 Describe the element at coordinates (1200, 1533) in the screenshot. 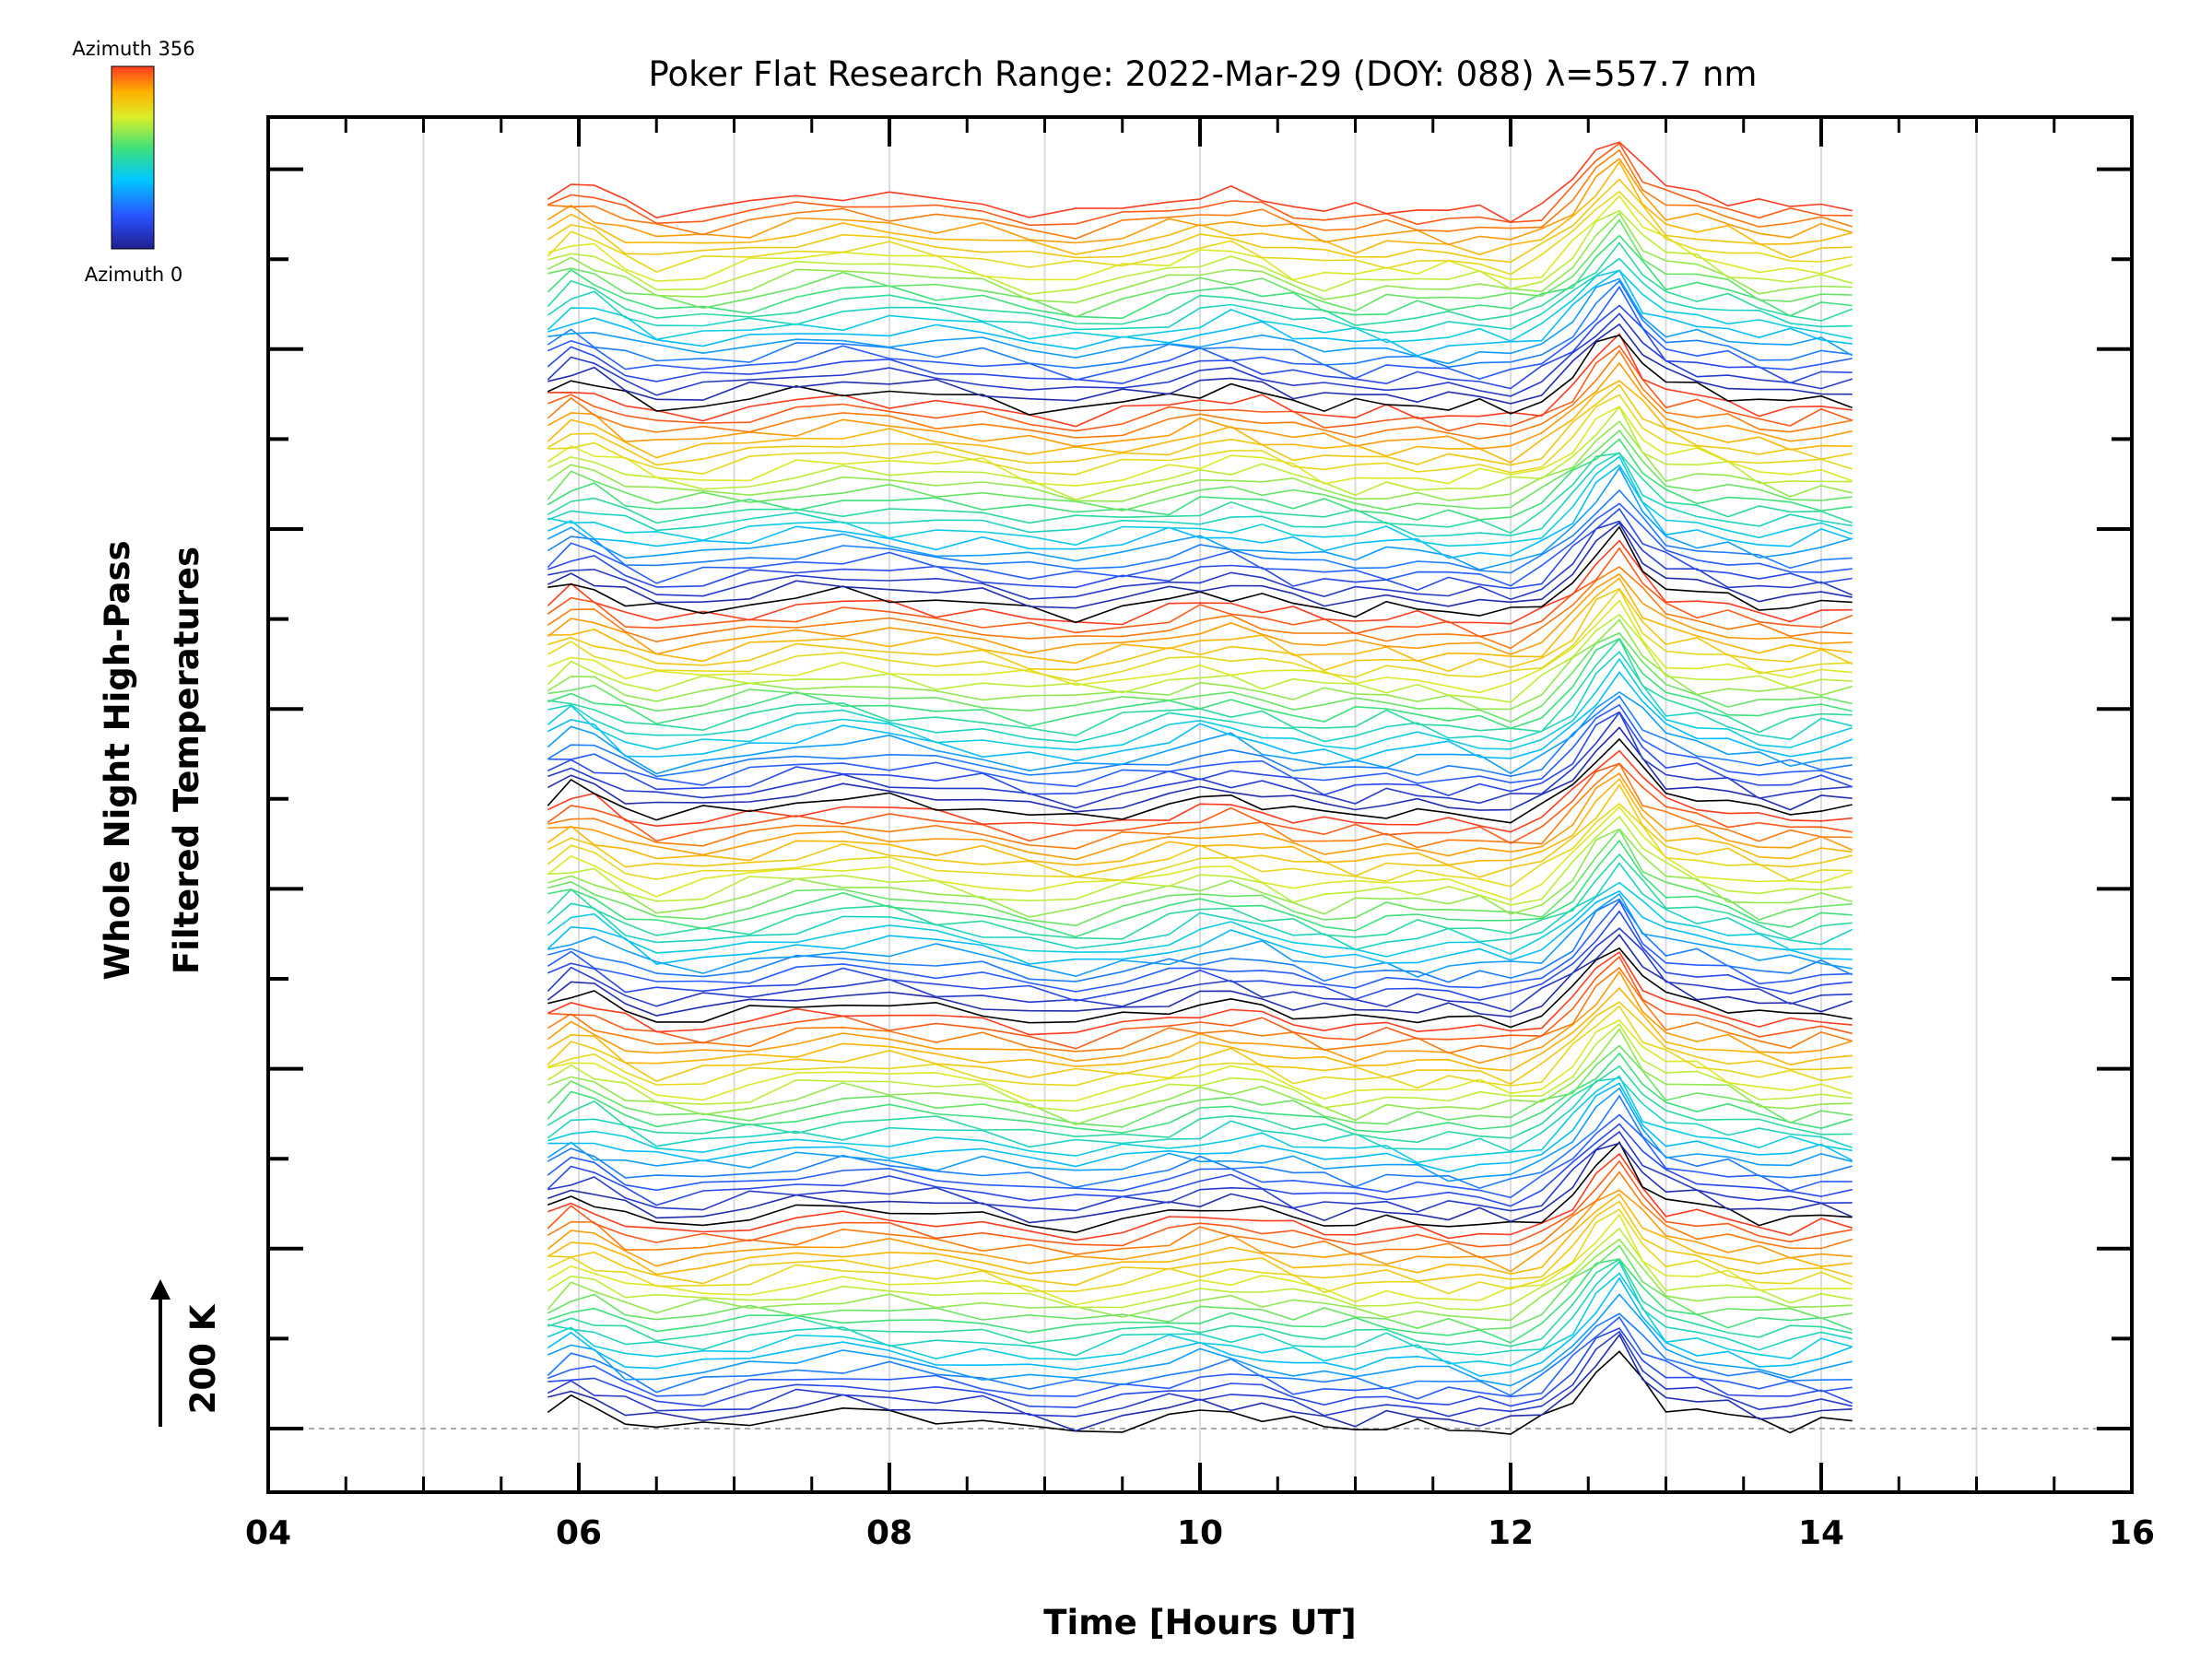

I see `x-tick-label: 10` at that location.